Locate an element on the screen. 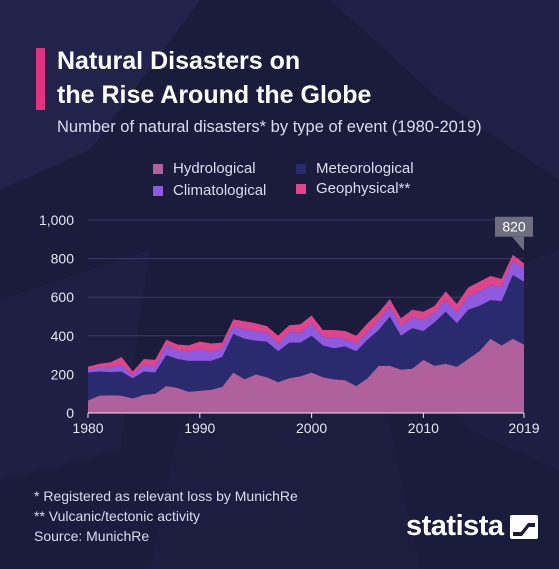 This screenshot has height=569, width=559. statista-logo: statista is located at coordinates (472, 526).